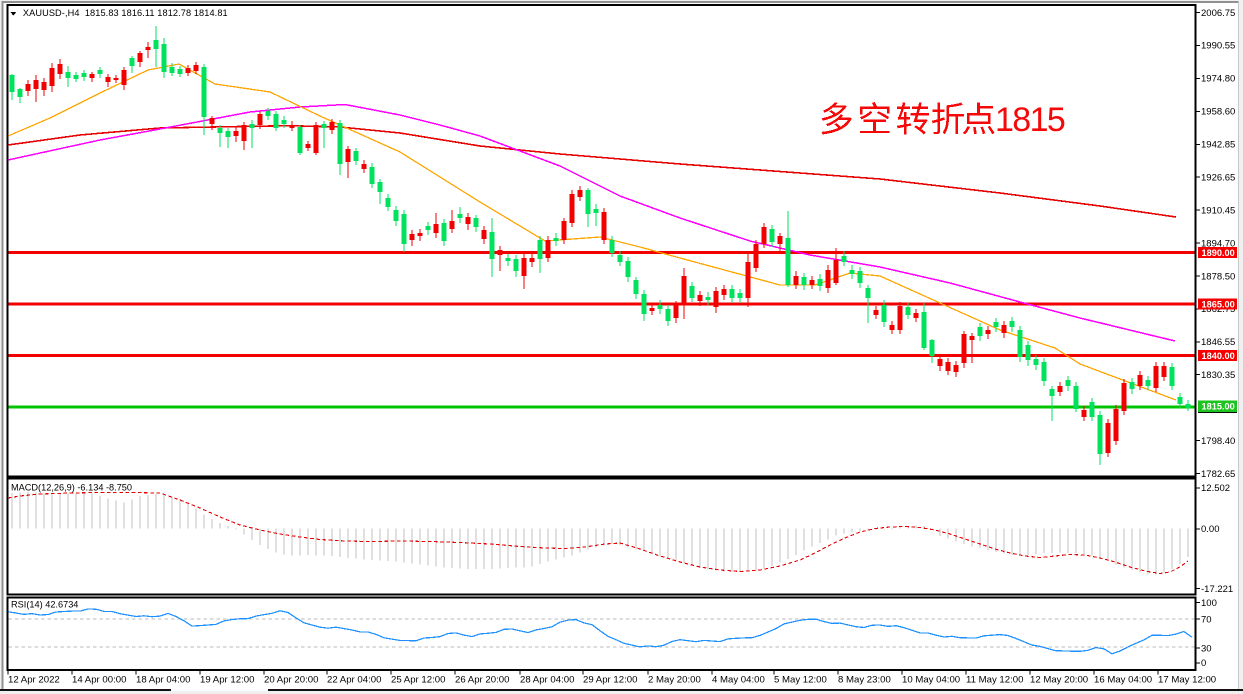 This screenshot has height=694, width=1243. I want to click on svg-text: 30, so click(1206, 648).